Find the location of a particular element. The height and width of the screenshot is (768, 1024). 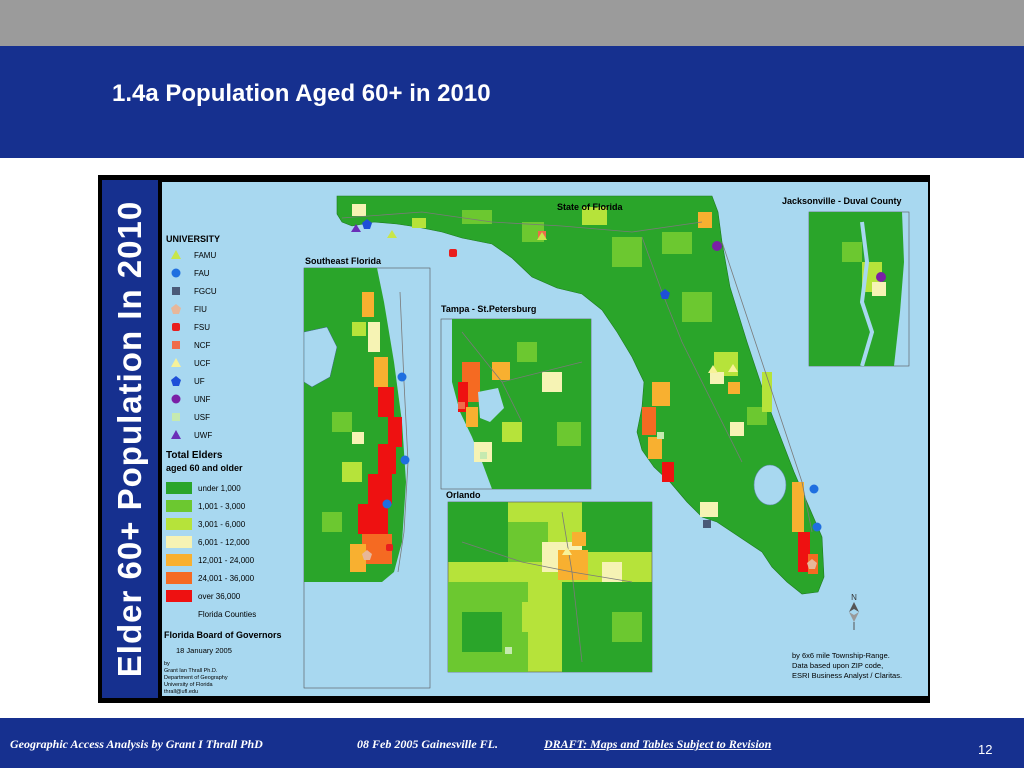

side-title-band is located at coordinates (130, 439).